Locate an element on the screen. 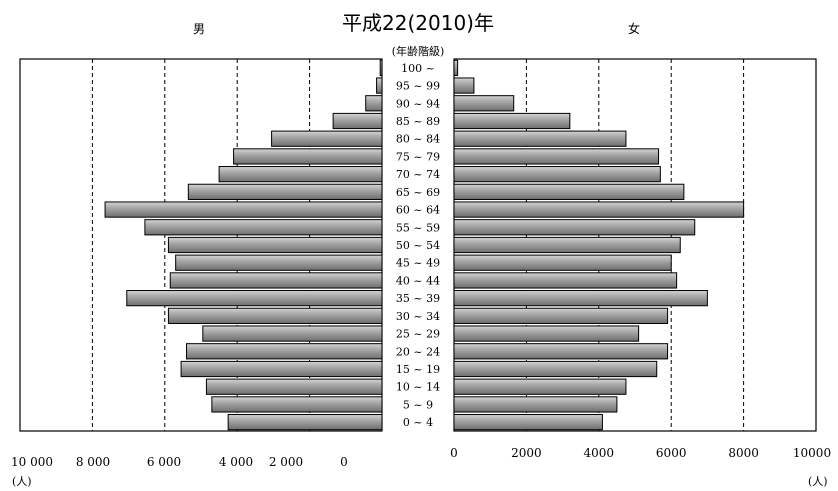 This screenshot has height=491, width=838. female-unit-label: (人) is located at coordinates (818, 481).